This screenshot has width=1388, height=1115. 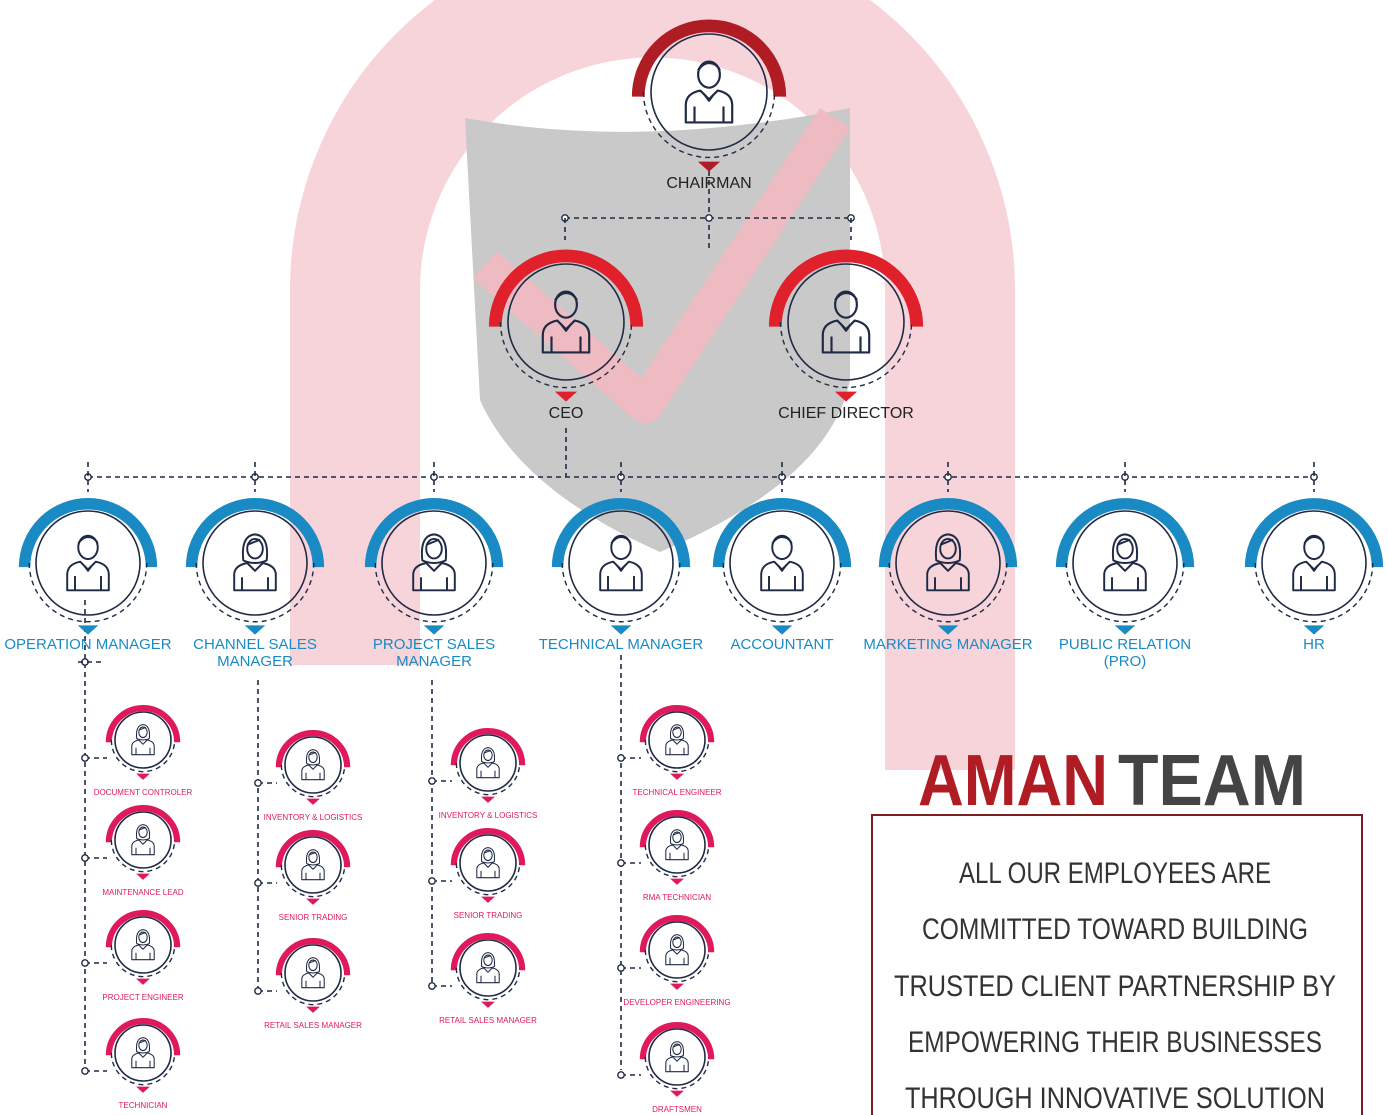 What do you see at coordinates (88, 644) in the screenshot?
I see `node-label: OPERATION MANAGER` at bounding box center [88, 644].